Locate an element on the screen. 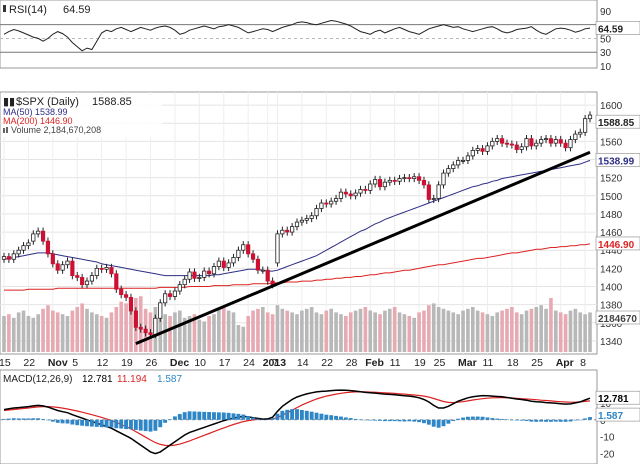 The image size is (640, 469). price-tag: 1588.85 is located at coordinates (616, 123).